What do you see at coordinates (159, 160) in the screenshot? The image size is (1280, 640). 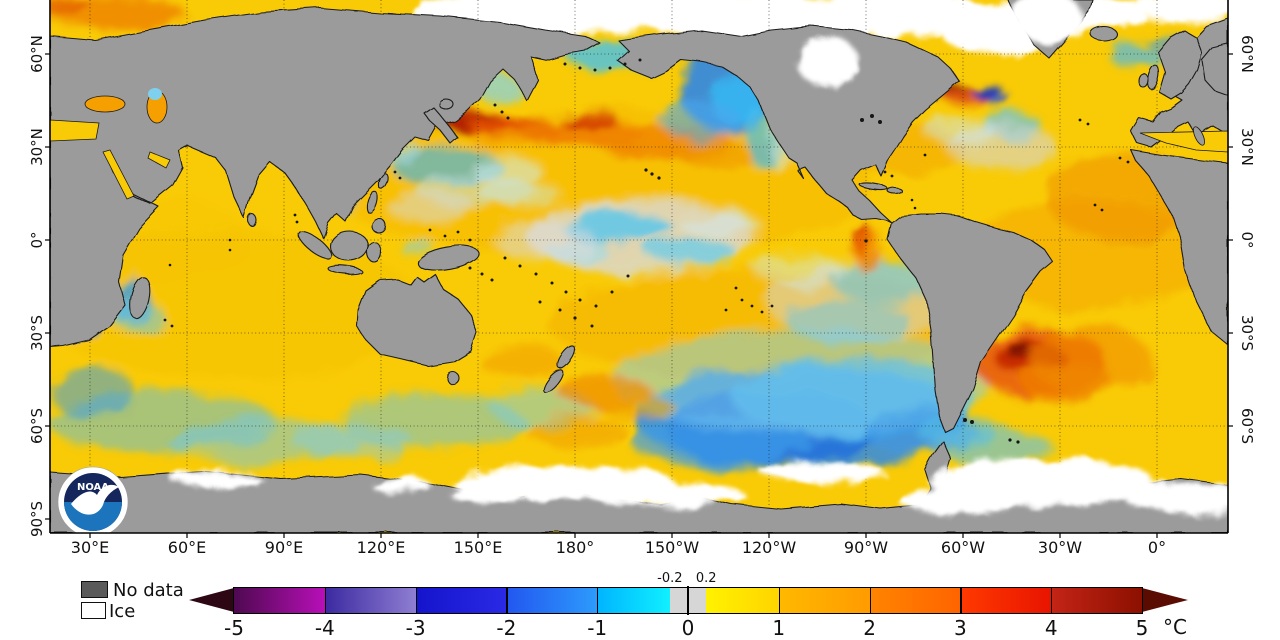 I see `persian-gulf` at bounding box center [159, 160].